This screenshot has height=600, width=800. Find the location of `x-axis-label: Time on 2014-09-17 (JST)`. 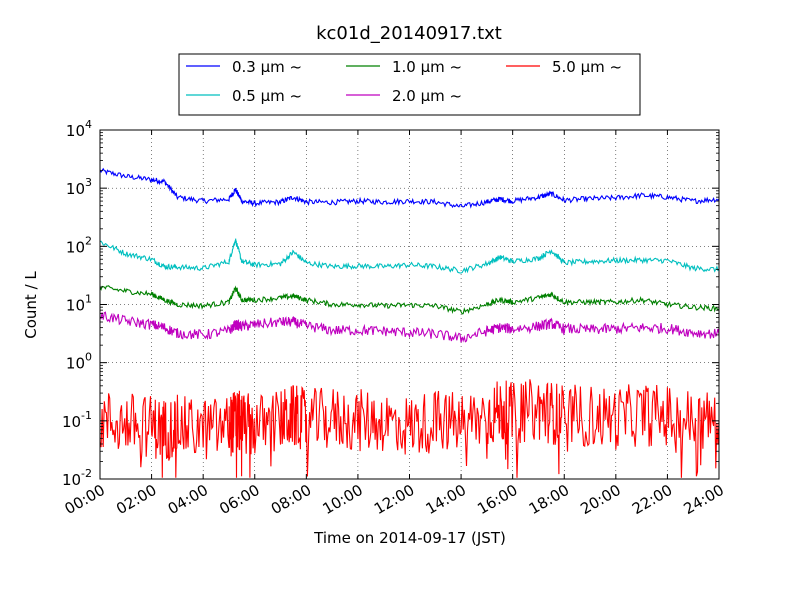

x-axis-label: Time on 2014-09-17 (JST) is located at coordinates (409, 538).